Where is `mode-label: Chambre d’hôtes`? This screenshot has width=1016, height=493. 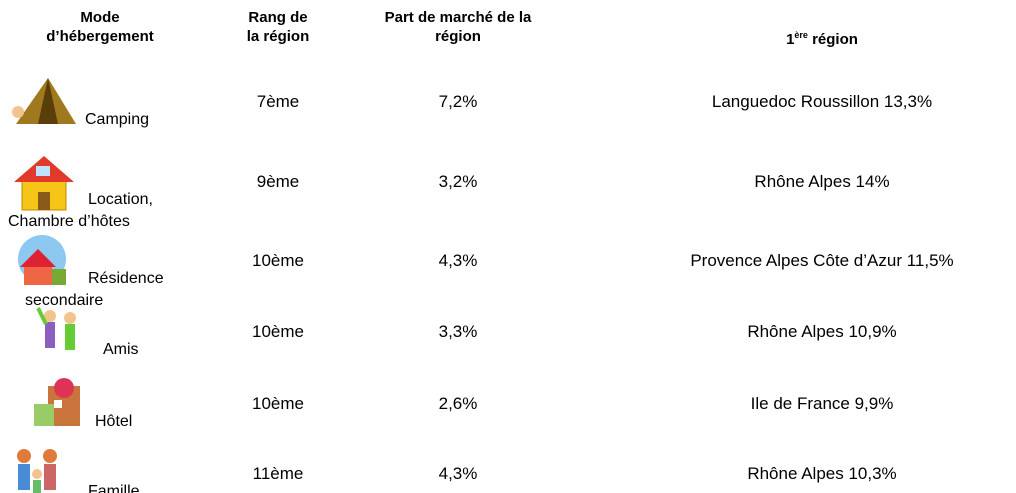
mode-label: Chambre d’hôtes is located at coordinates (69, 221).